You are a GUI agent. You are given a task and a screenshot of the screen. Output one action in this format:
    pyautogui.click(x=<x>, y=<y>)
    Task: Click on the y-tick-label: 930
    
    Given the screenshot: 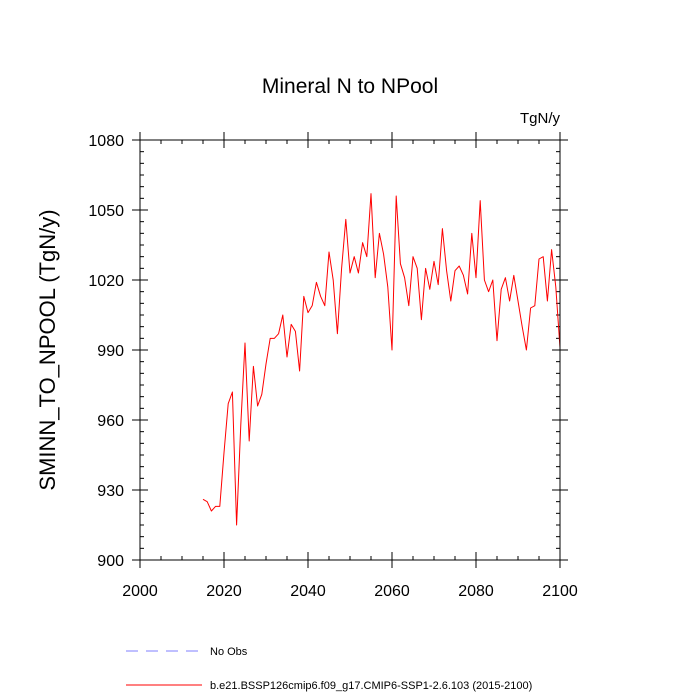 What is the action you would take?
    pyautogui.click(x=110, y=491)
    